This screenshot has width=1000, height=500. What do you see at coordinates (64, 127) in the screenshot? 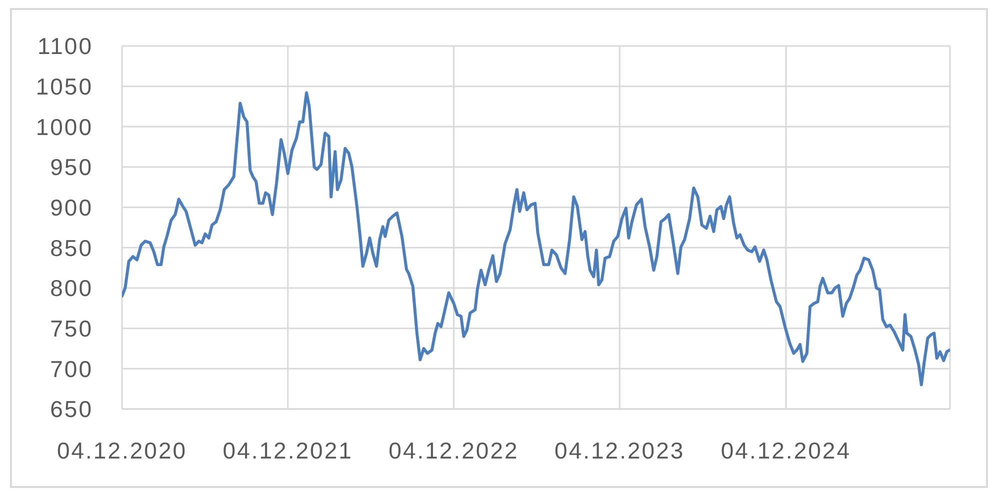
I see `y-tick-label: 1000` at bounding box center [64, 127].